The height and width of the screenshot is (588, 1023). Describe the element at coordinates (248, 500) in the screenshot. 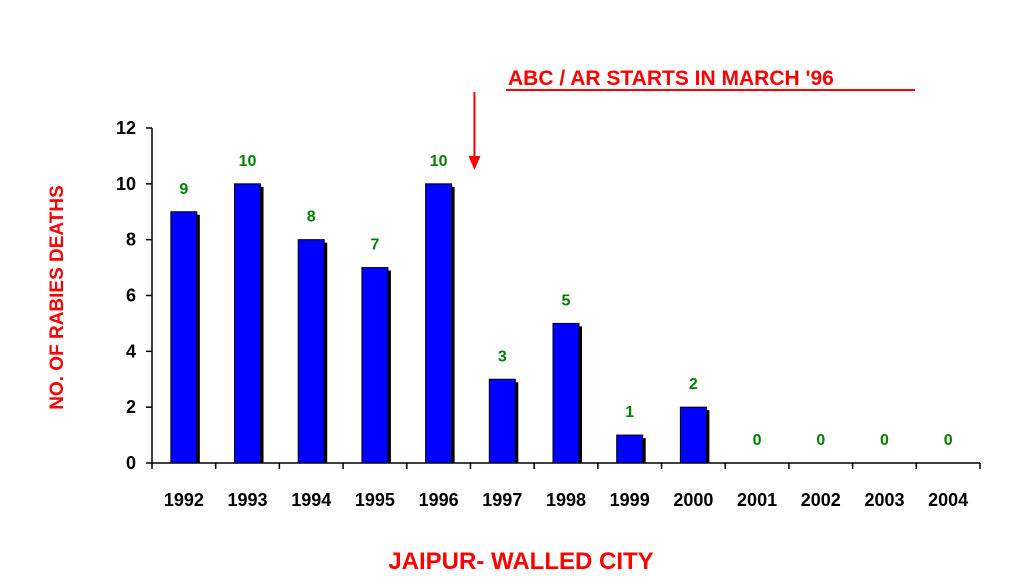

I see `x-tick-label: 1993` at that location.